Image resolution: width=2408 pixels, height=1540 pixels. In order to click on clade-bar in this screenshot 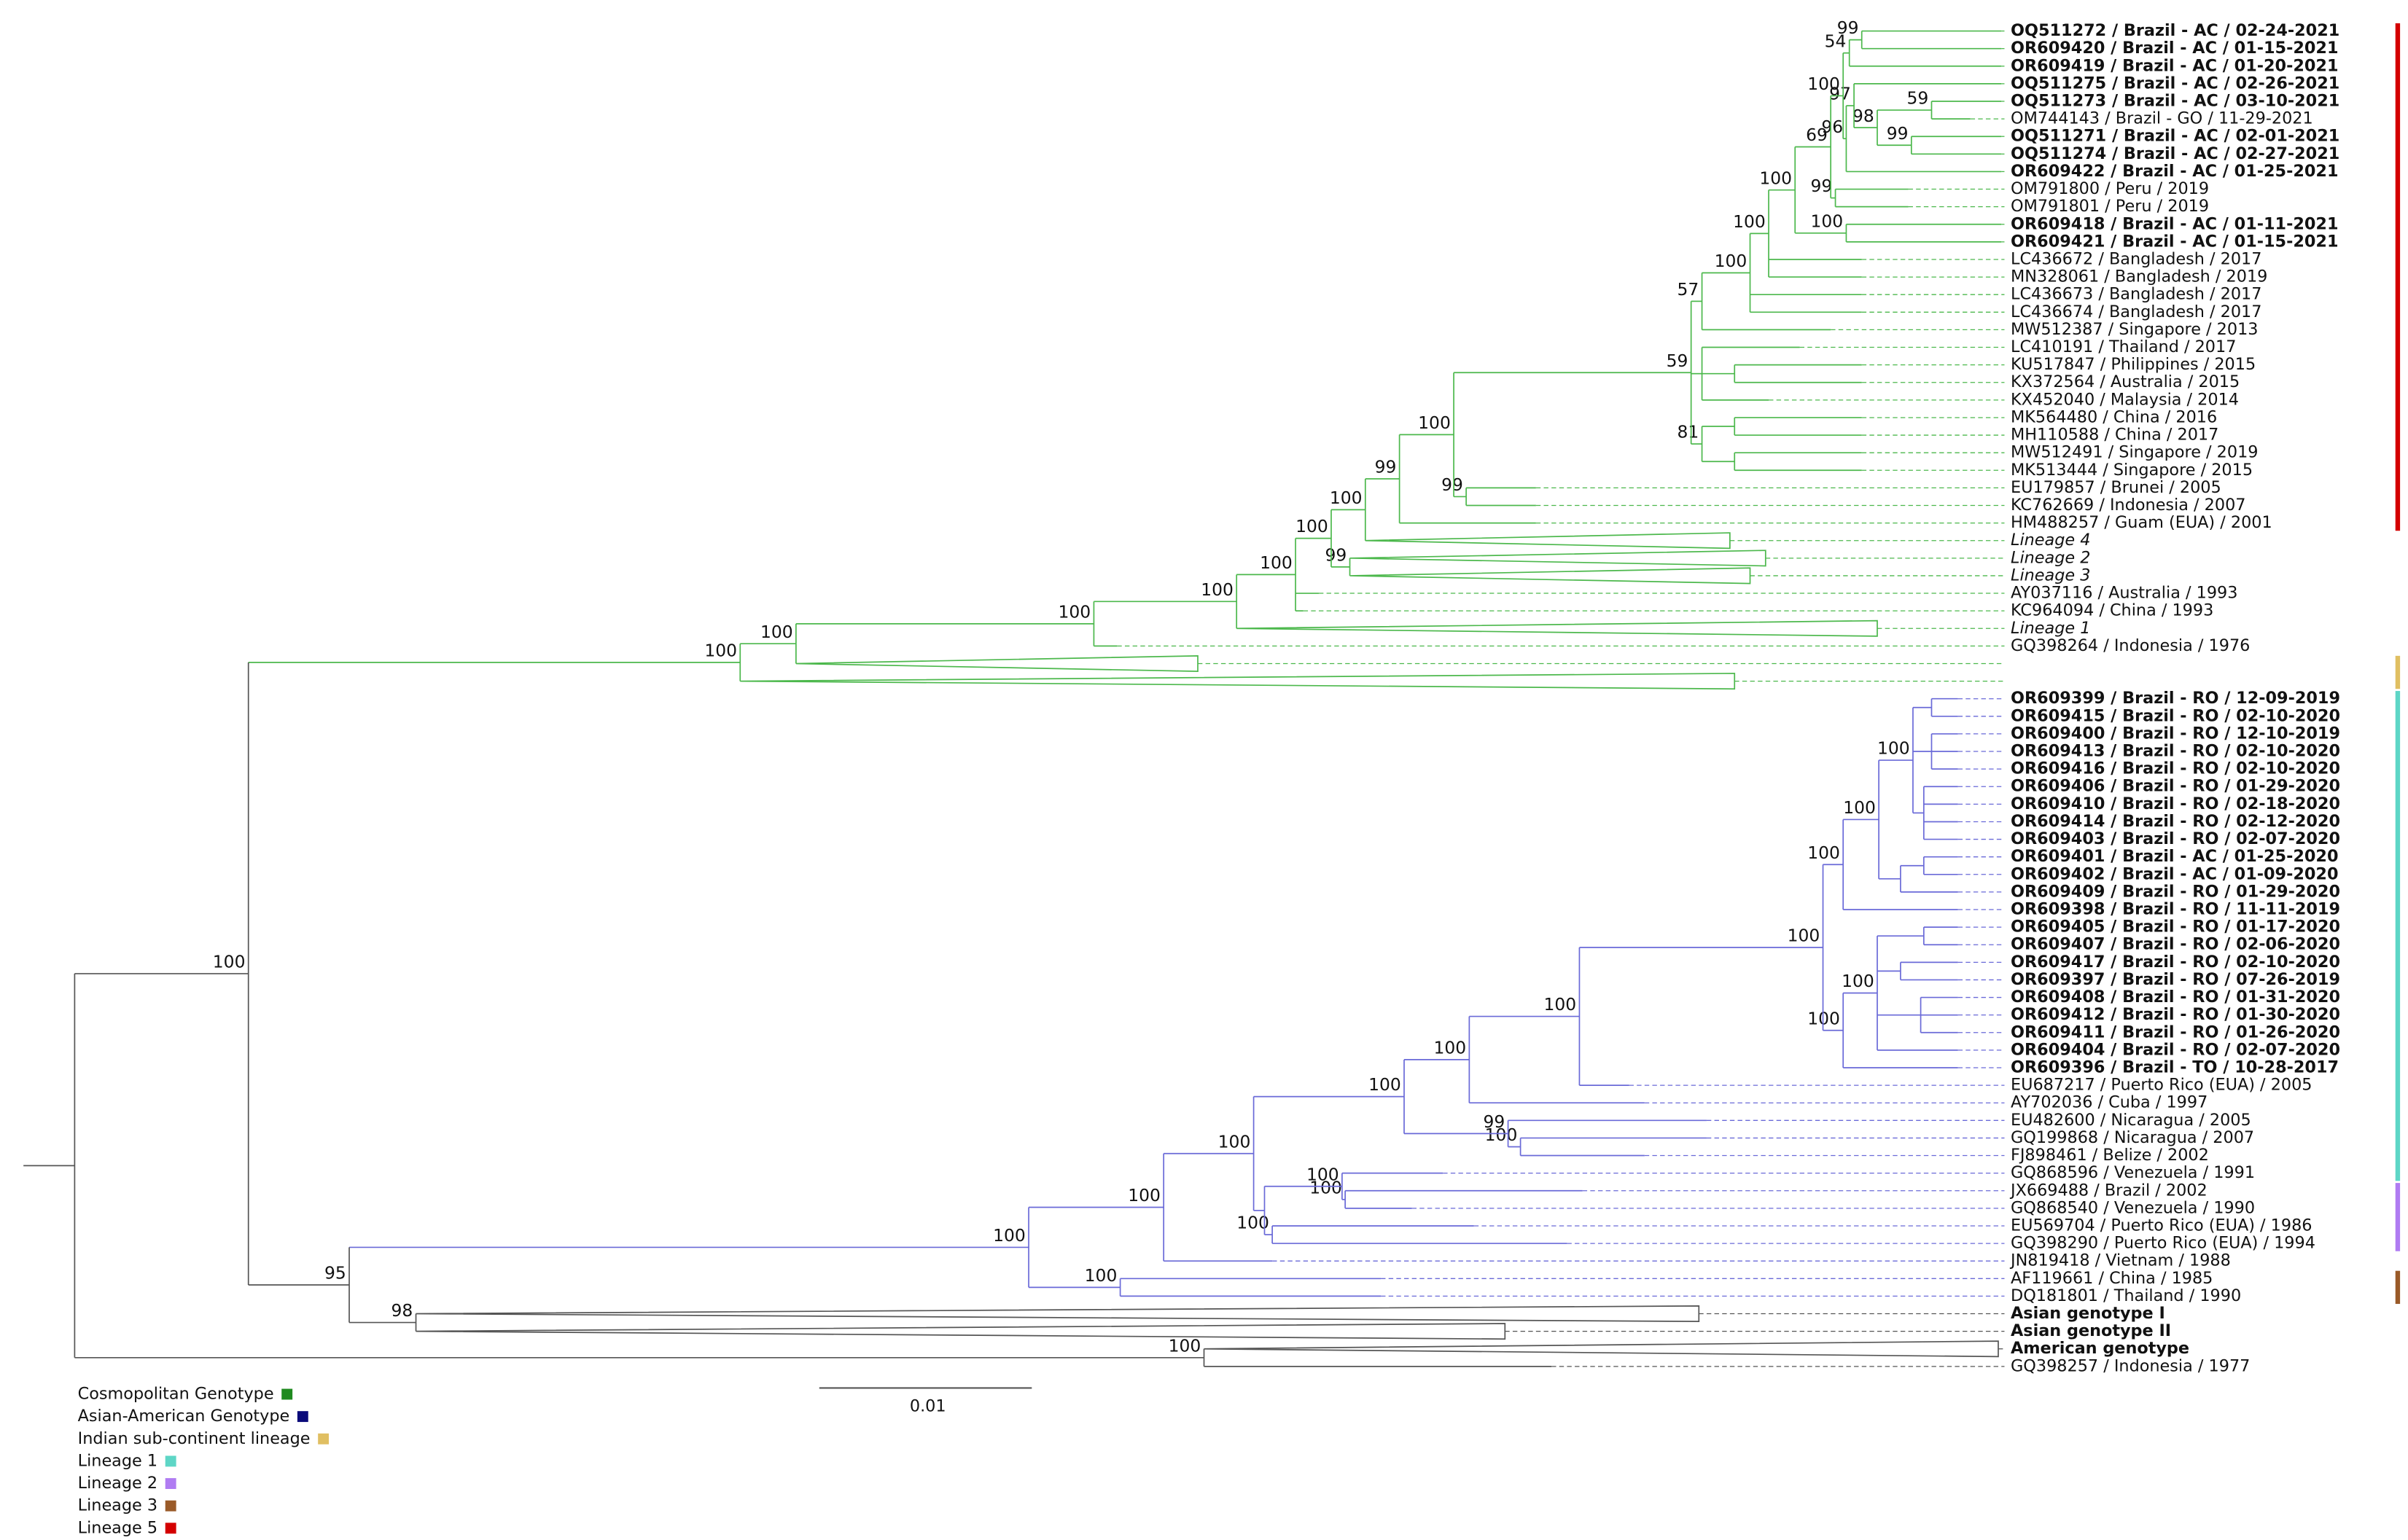, I will do `click(2398, 672)`.